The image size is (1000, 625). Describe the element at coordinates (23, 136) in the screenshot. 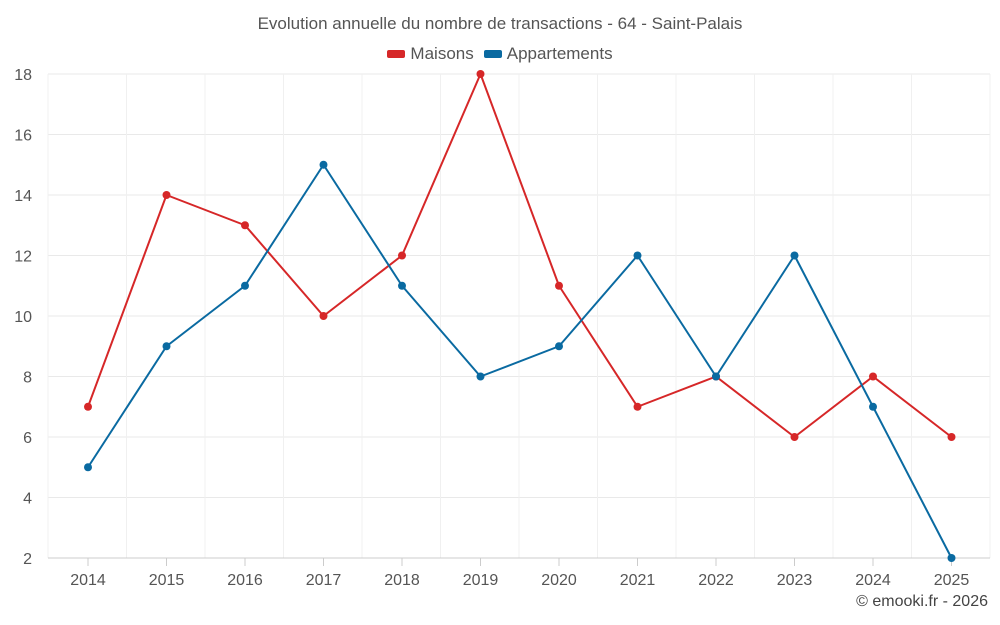

I see `y-tick-label: 16` at that location.